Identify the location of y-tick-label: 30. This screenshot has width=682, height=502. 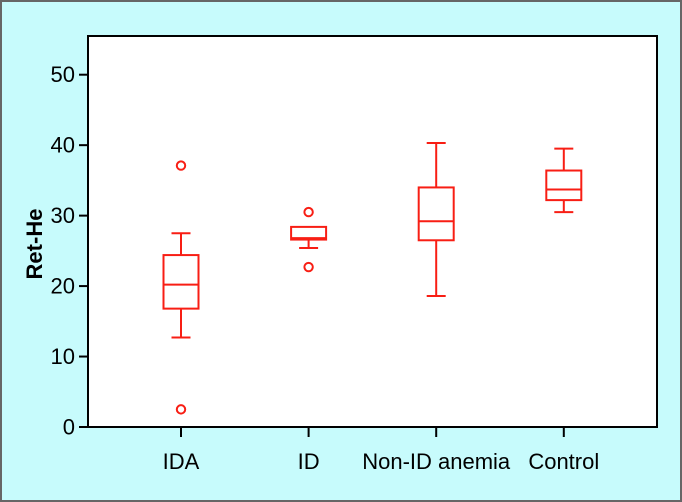
(63, 215).